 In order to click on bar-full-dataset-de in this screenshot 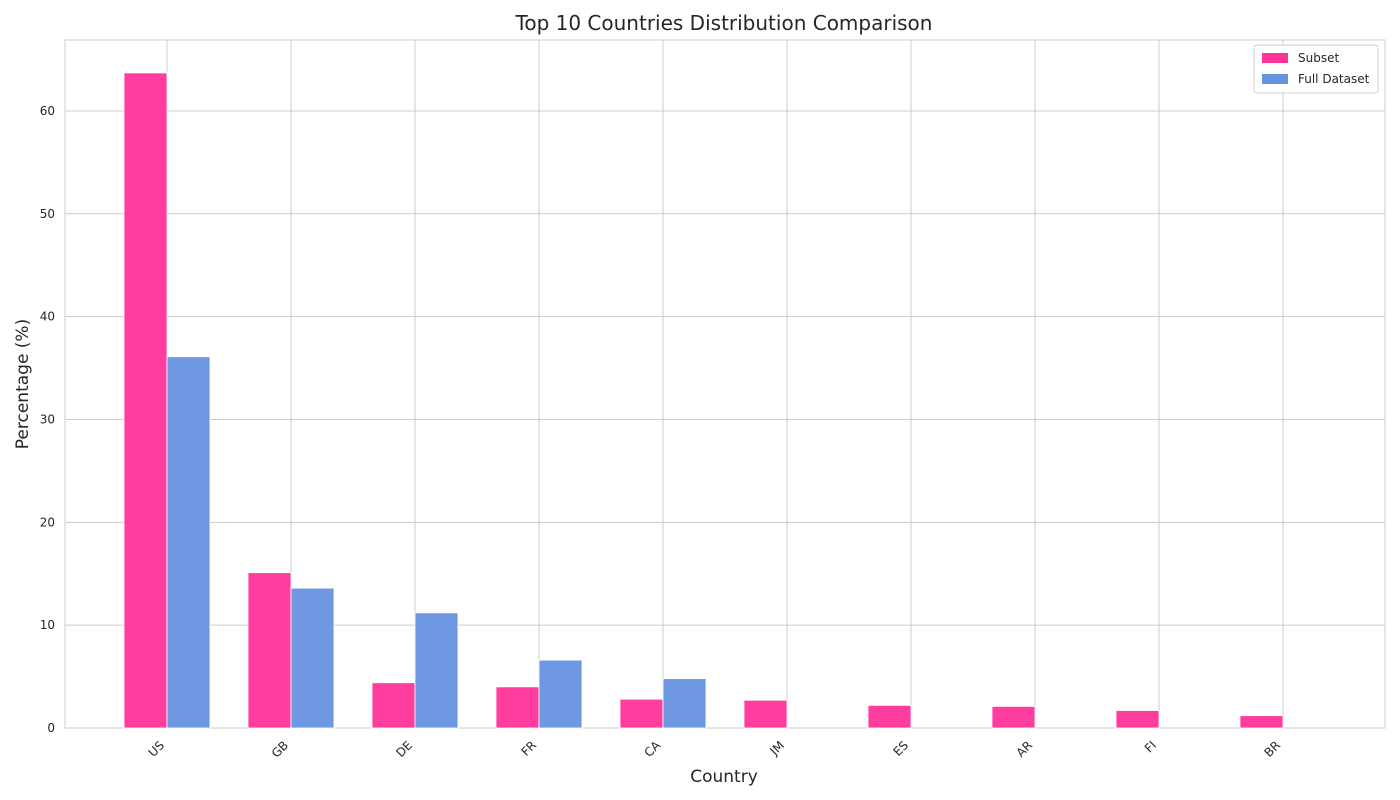, I will do `click(436, 670)`.